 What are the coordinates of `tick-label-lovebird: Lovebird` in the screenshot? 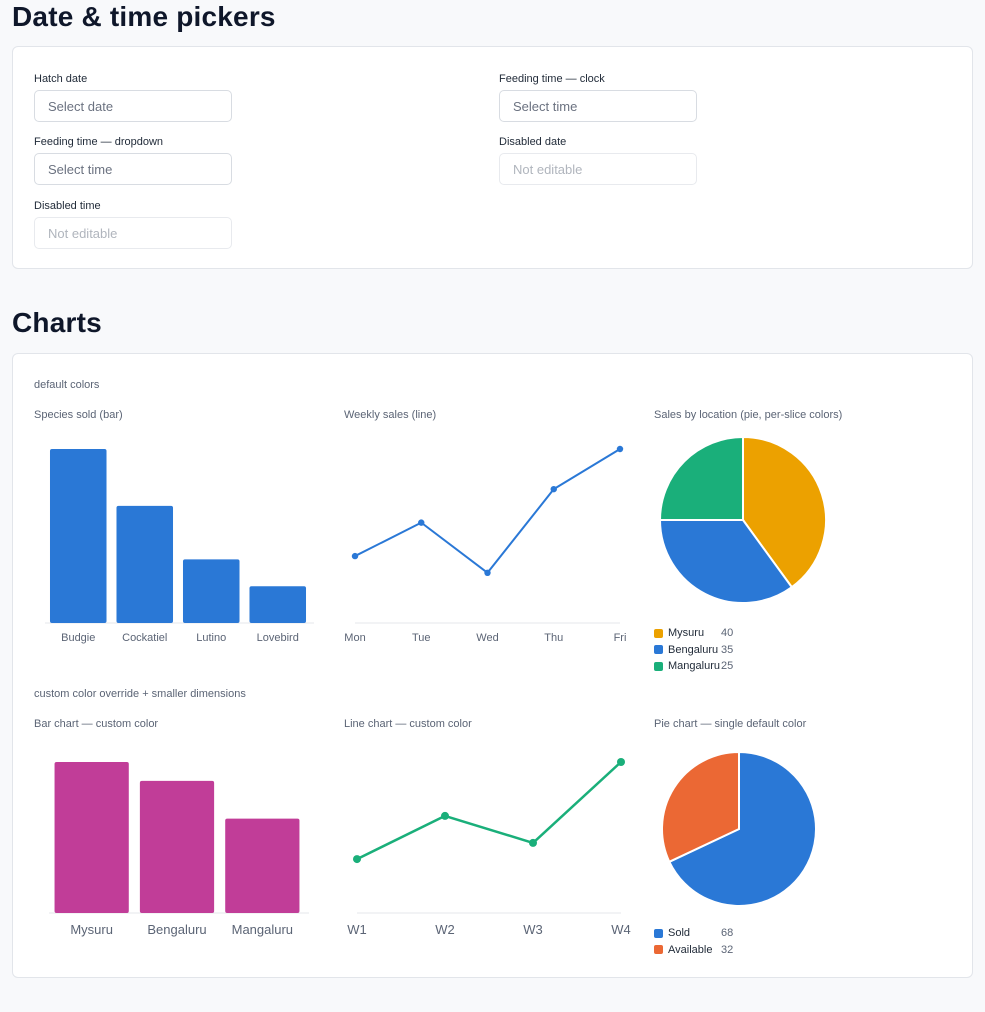 It's located at (278, 638).